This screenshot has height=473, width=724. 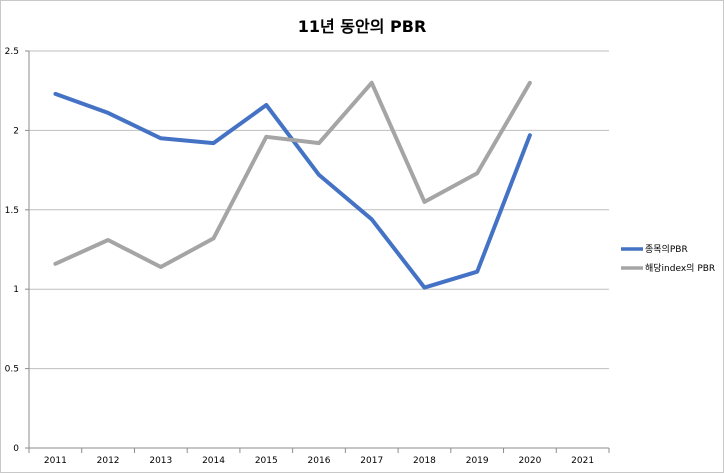 I want to click on y-tick-label: 1, so click(x=16, y=290).